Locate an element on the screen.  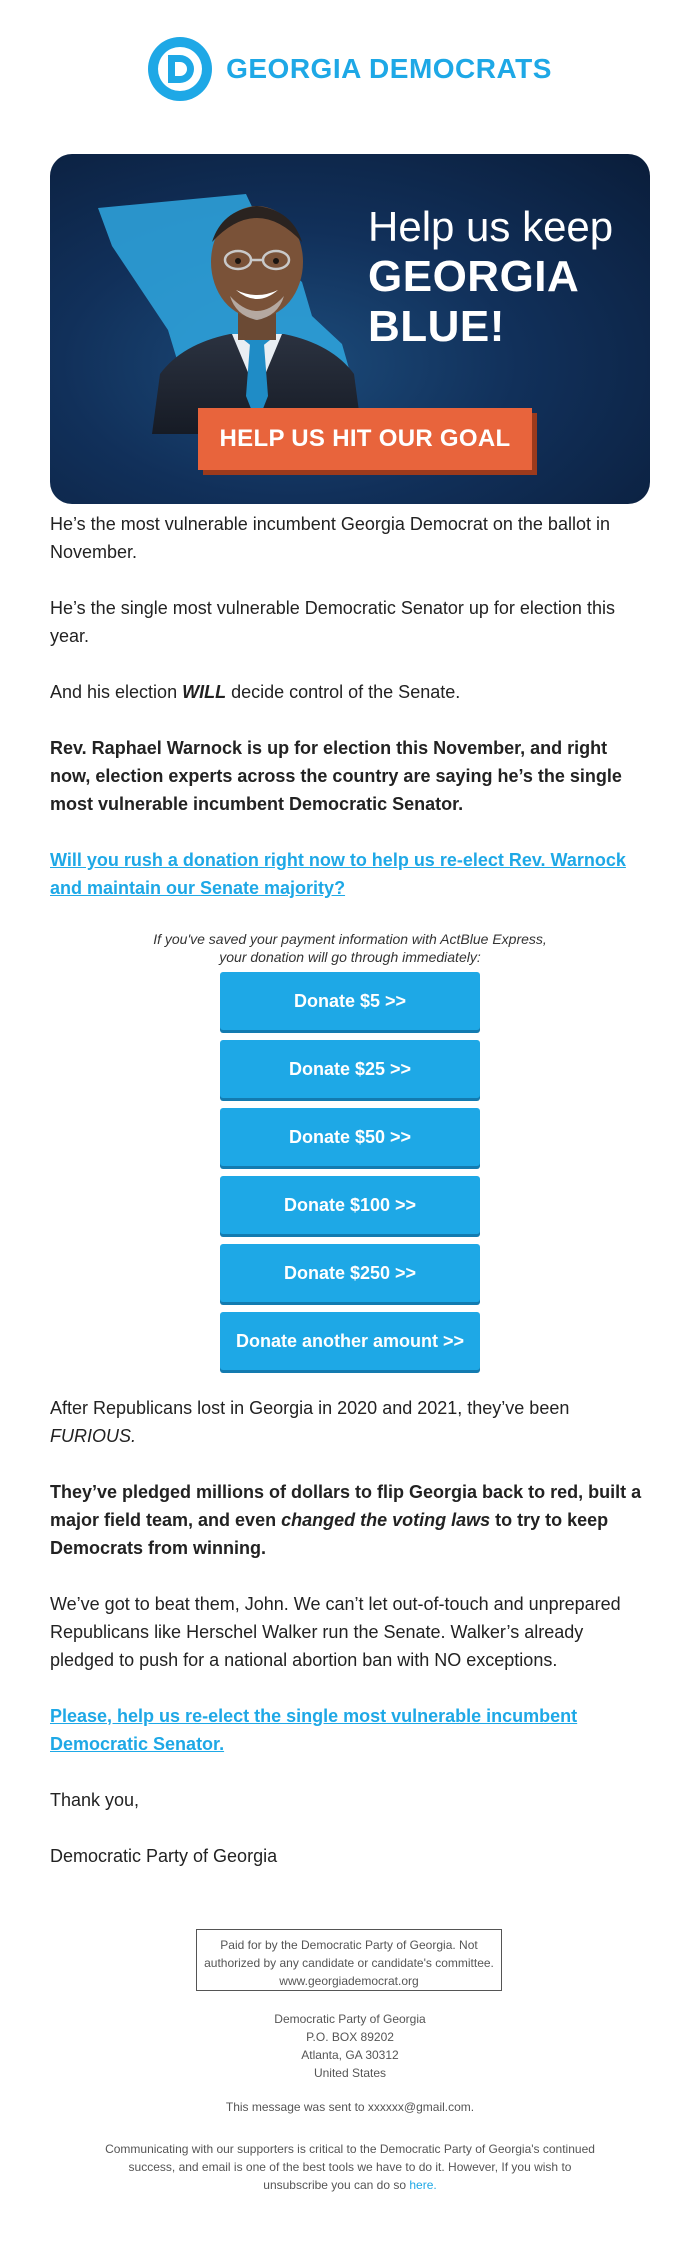
emphasis-furious: FURIOUS. is located at coordinates (93, 1436).